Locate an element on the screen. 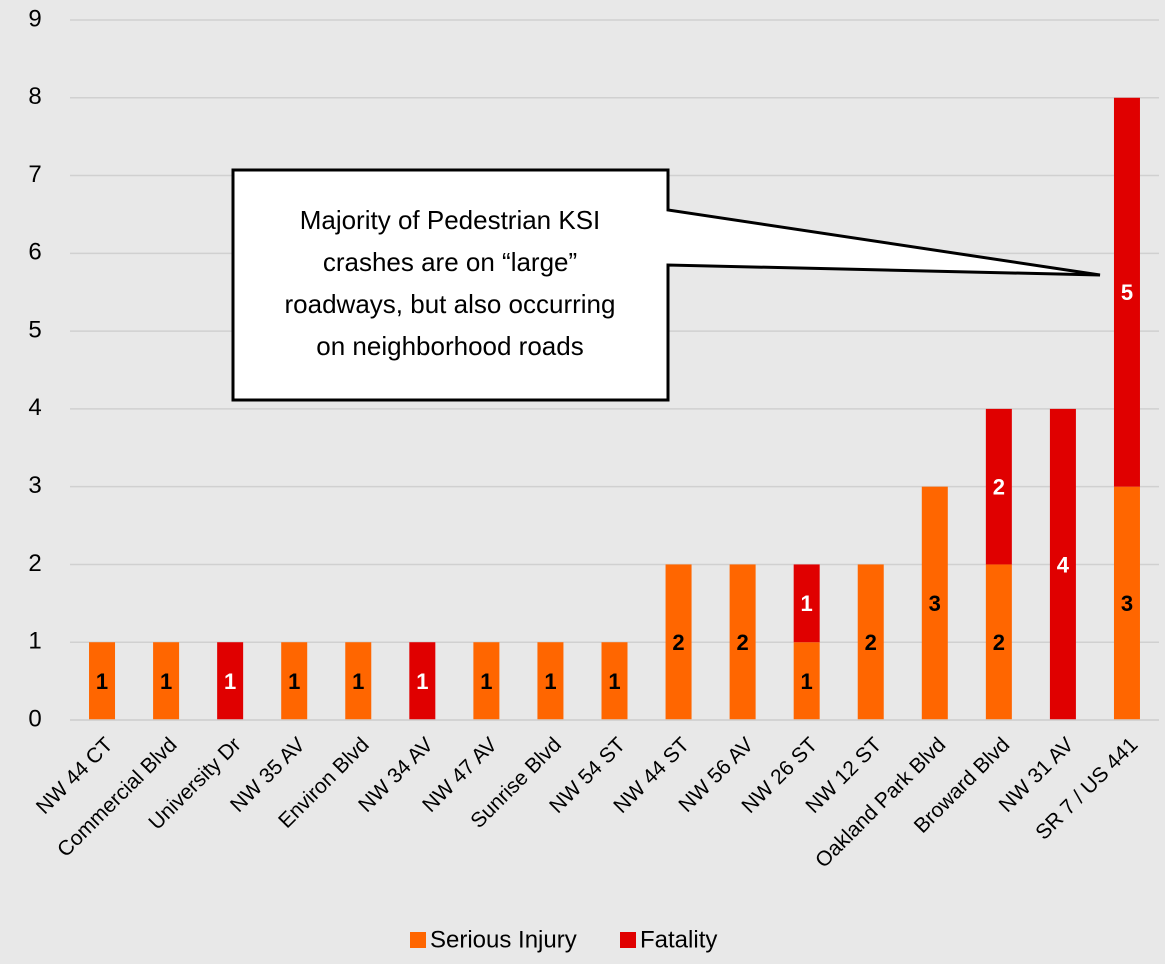  data-label: 4 is located at coordinates (1063, 564).